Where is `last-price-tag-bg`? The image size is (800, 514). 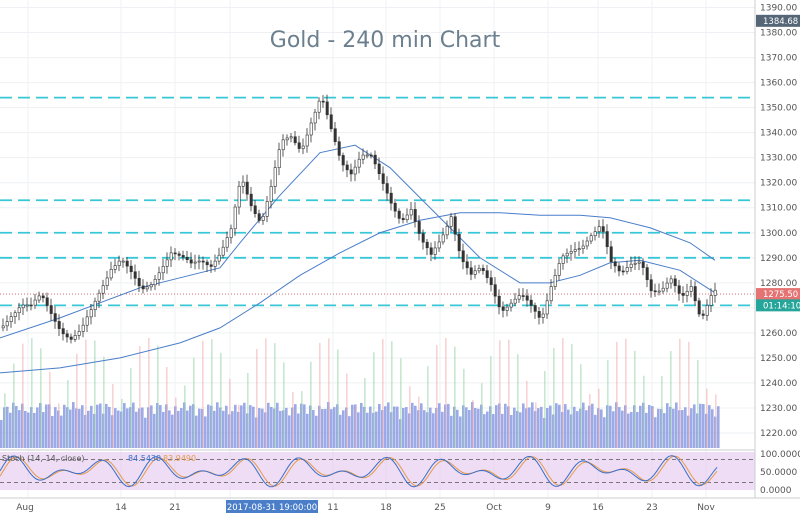
last-price-tag-bg is located at coordinates (778, 294).